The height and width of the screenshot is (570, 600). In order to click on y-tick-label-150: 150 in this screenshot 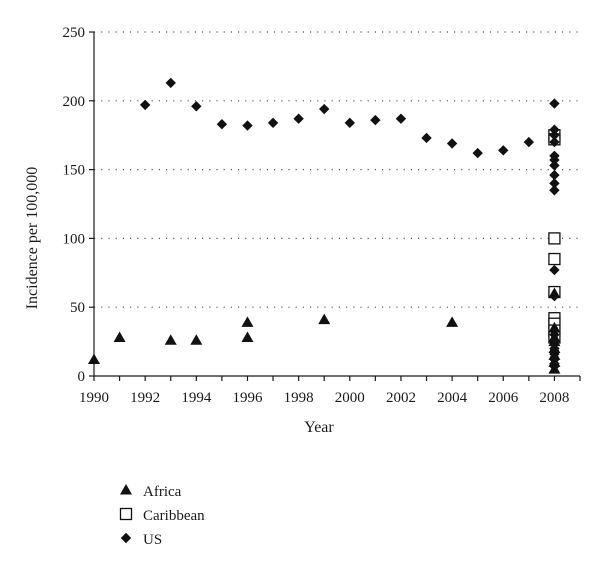, I will do `click(74, 171)`.